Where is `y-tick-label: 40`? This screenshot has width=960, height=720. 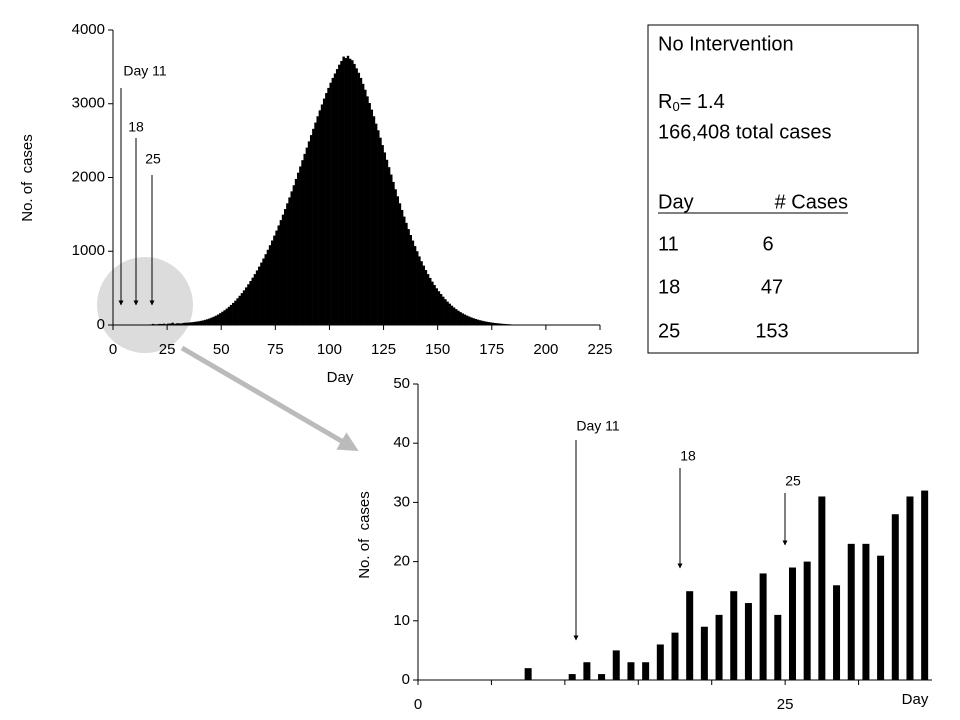 y-tick-label: 40 is located at coordinates (401, 442).